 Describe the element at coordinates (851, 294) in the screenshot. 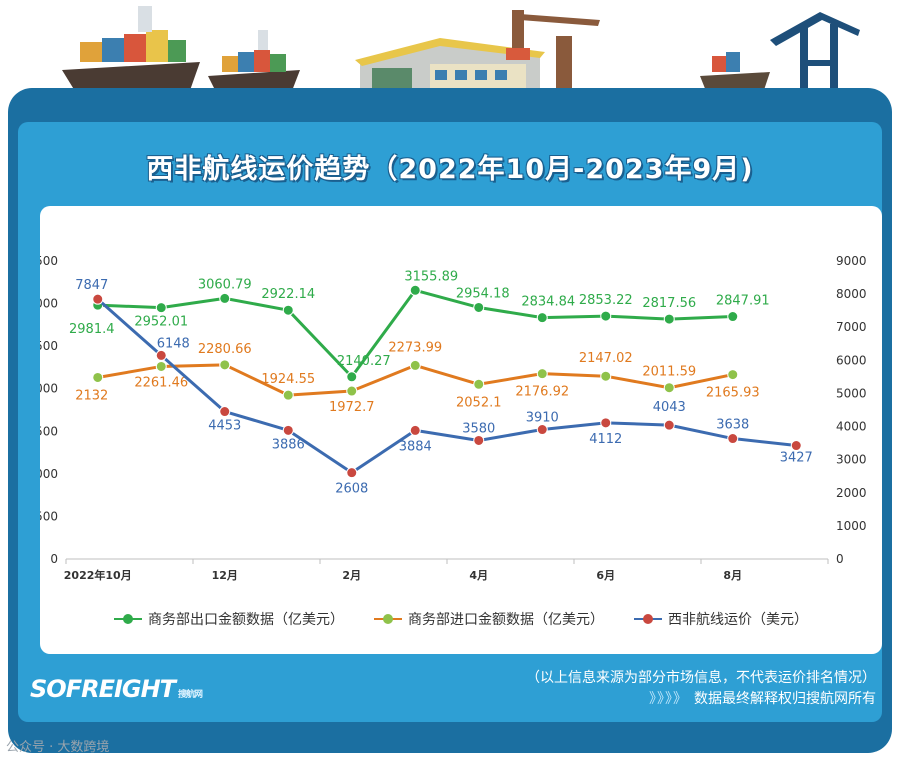

I see `y-right-tick-label: 8000` at that location.